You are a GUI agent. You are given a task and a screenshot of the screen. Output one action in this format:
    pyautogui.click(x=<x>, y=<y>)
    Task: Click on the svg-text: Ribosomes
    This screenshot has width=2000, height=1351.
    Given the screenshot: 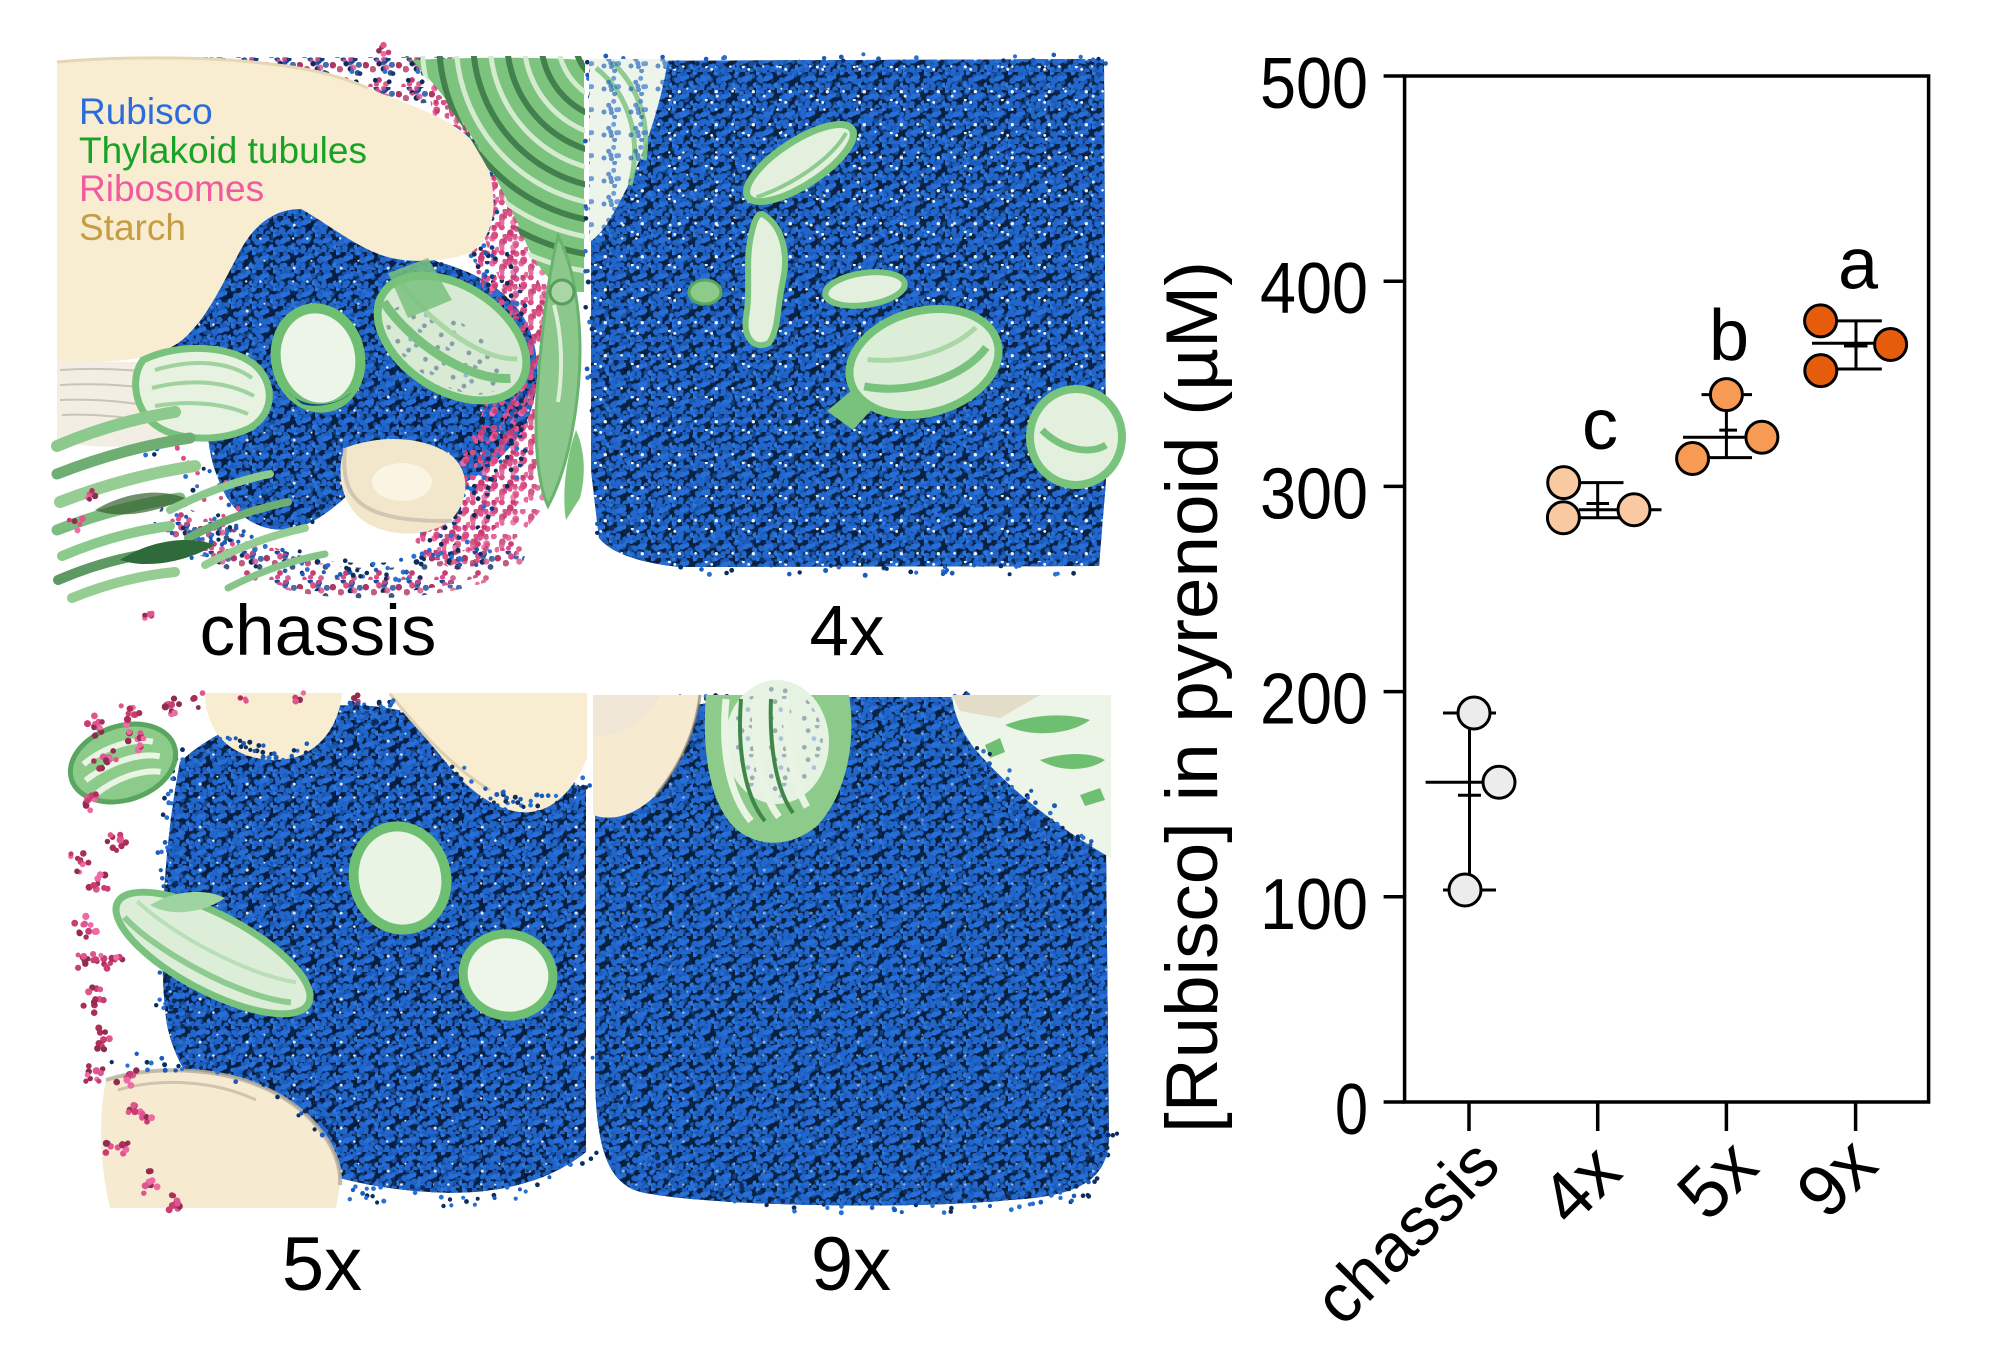 What is the action you would take?
    pyautogui.click(x=171, y=188)
    